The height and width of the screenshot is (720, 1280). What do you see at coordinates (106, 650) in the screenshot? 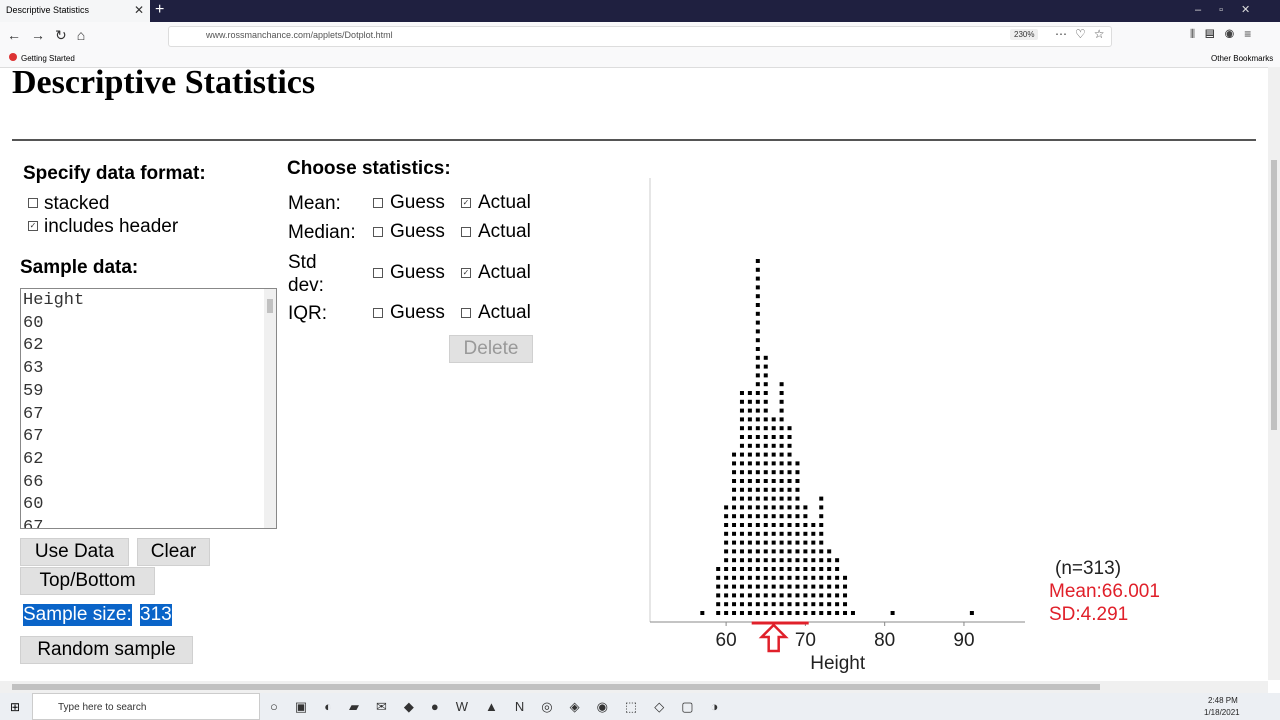
I see `button: Random sample` at bounding box center [106, 650].